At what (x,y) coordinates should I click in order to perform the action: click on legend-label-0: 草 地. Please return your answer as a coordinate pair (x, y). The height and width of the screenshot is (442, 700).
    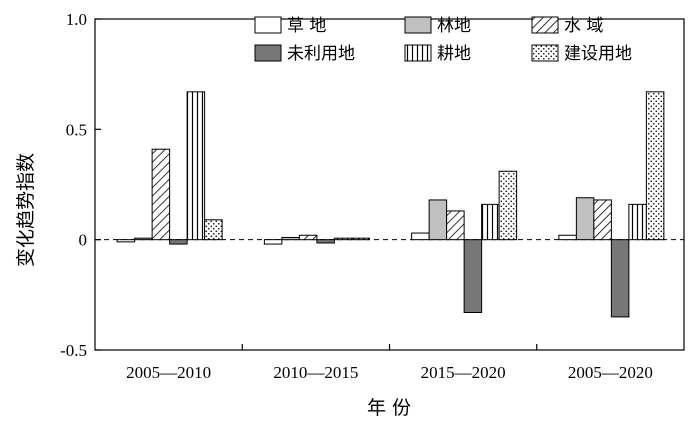
    Looking at the image, I should click on (306, 26).